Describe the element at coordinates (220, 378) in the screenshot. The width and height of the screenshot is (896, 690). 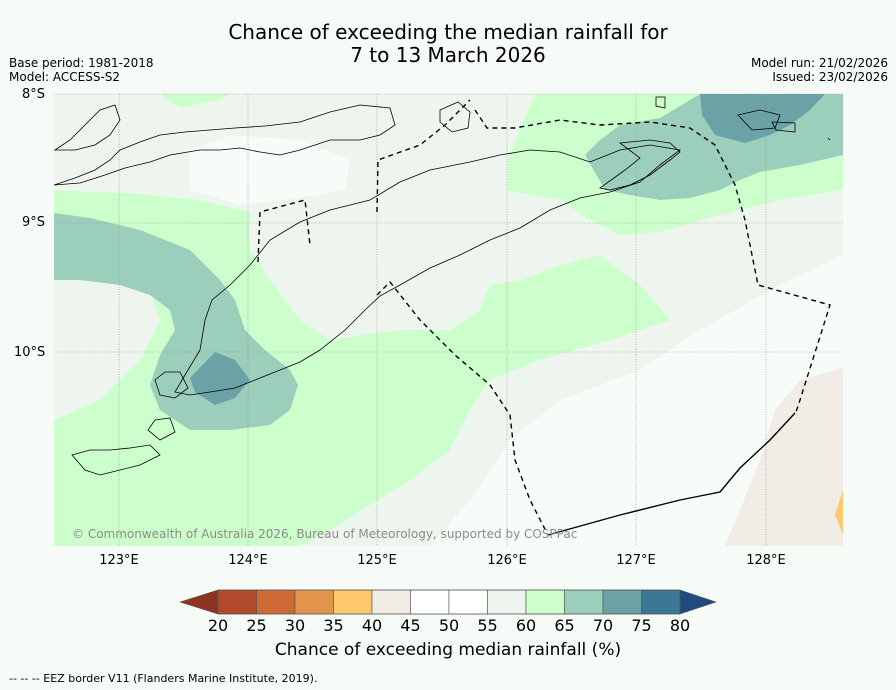
I see `probability-70-75-west` at that location.